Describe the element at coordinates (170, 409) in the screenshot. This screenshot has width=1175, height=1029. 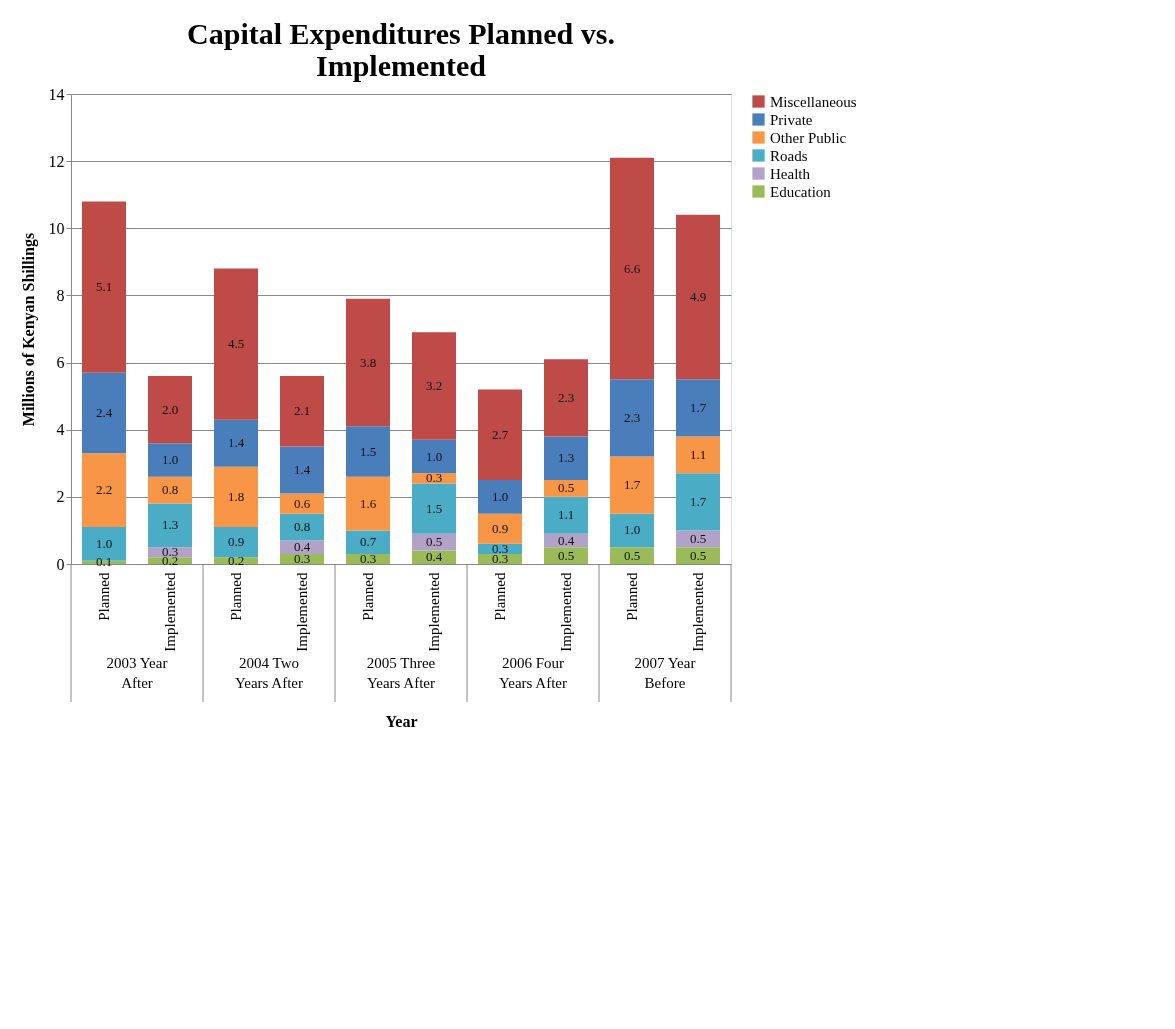
I see `data-label: 2.0` at that location.